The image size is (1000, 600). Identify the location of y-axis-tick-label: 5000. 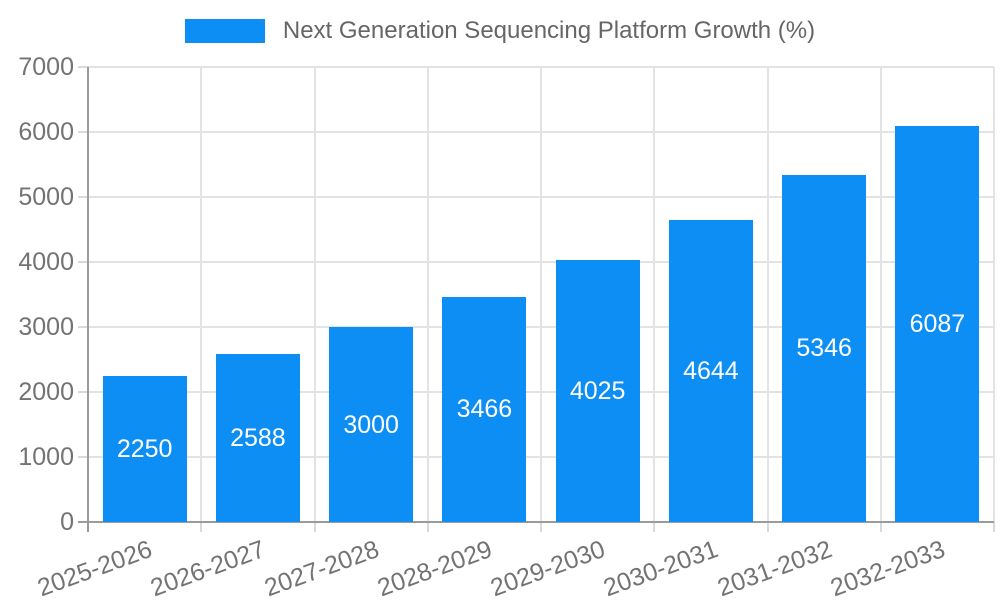
(46, 197).